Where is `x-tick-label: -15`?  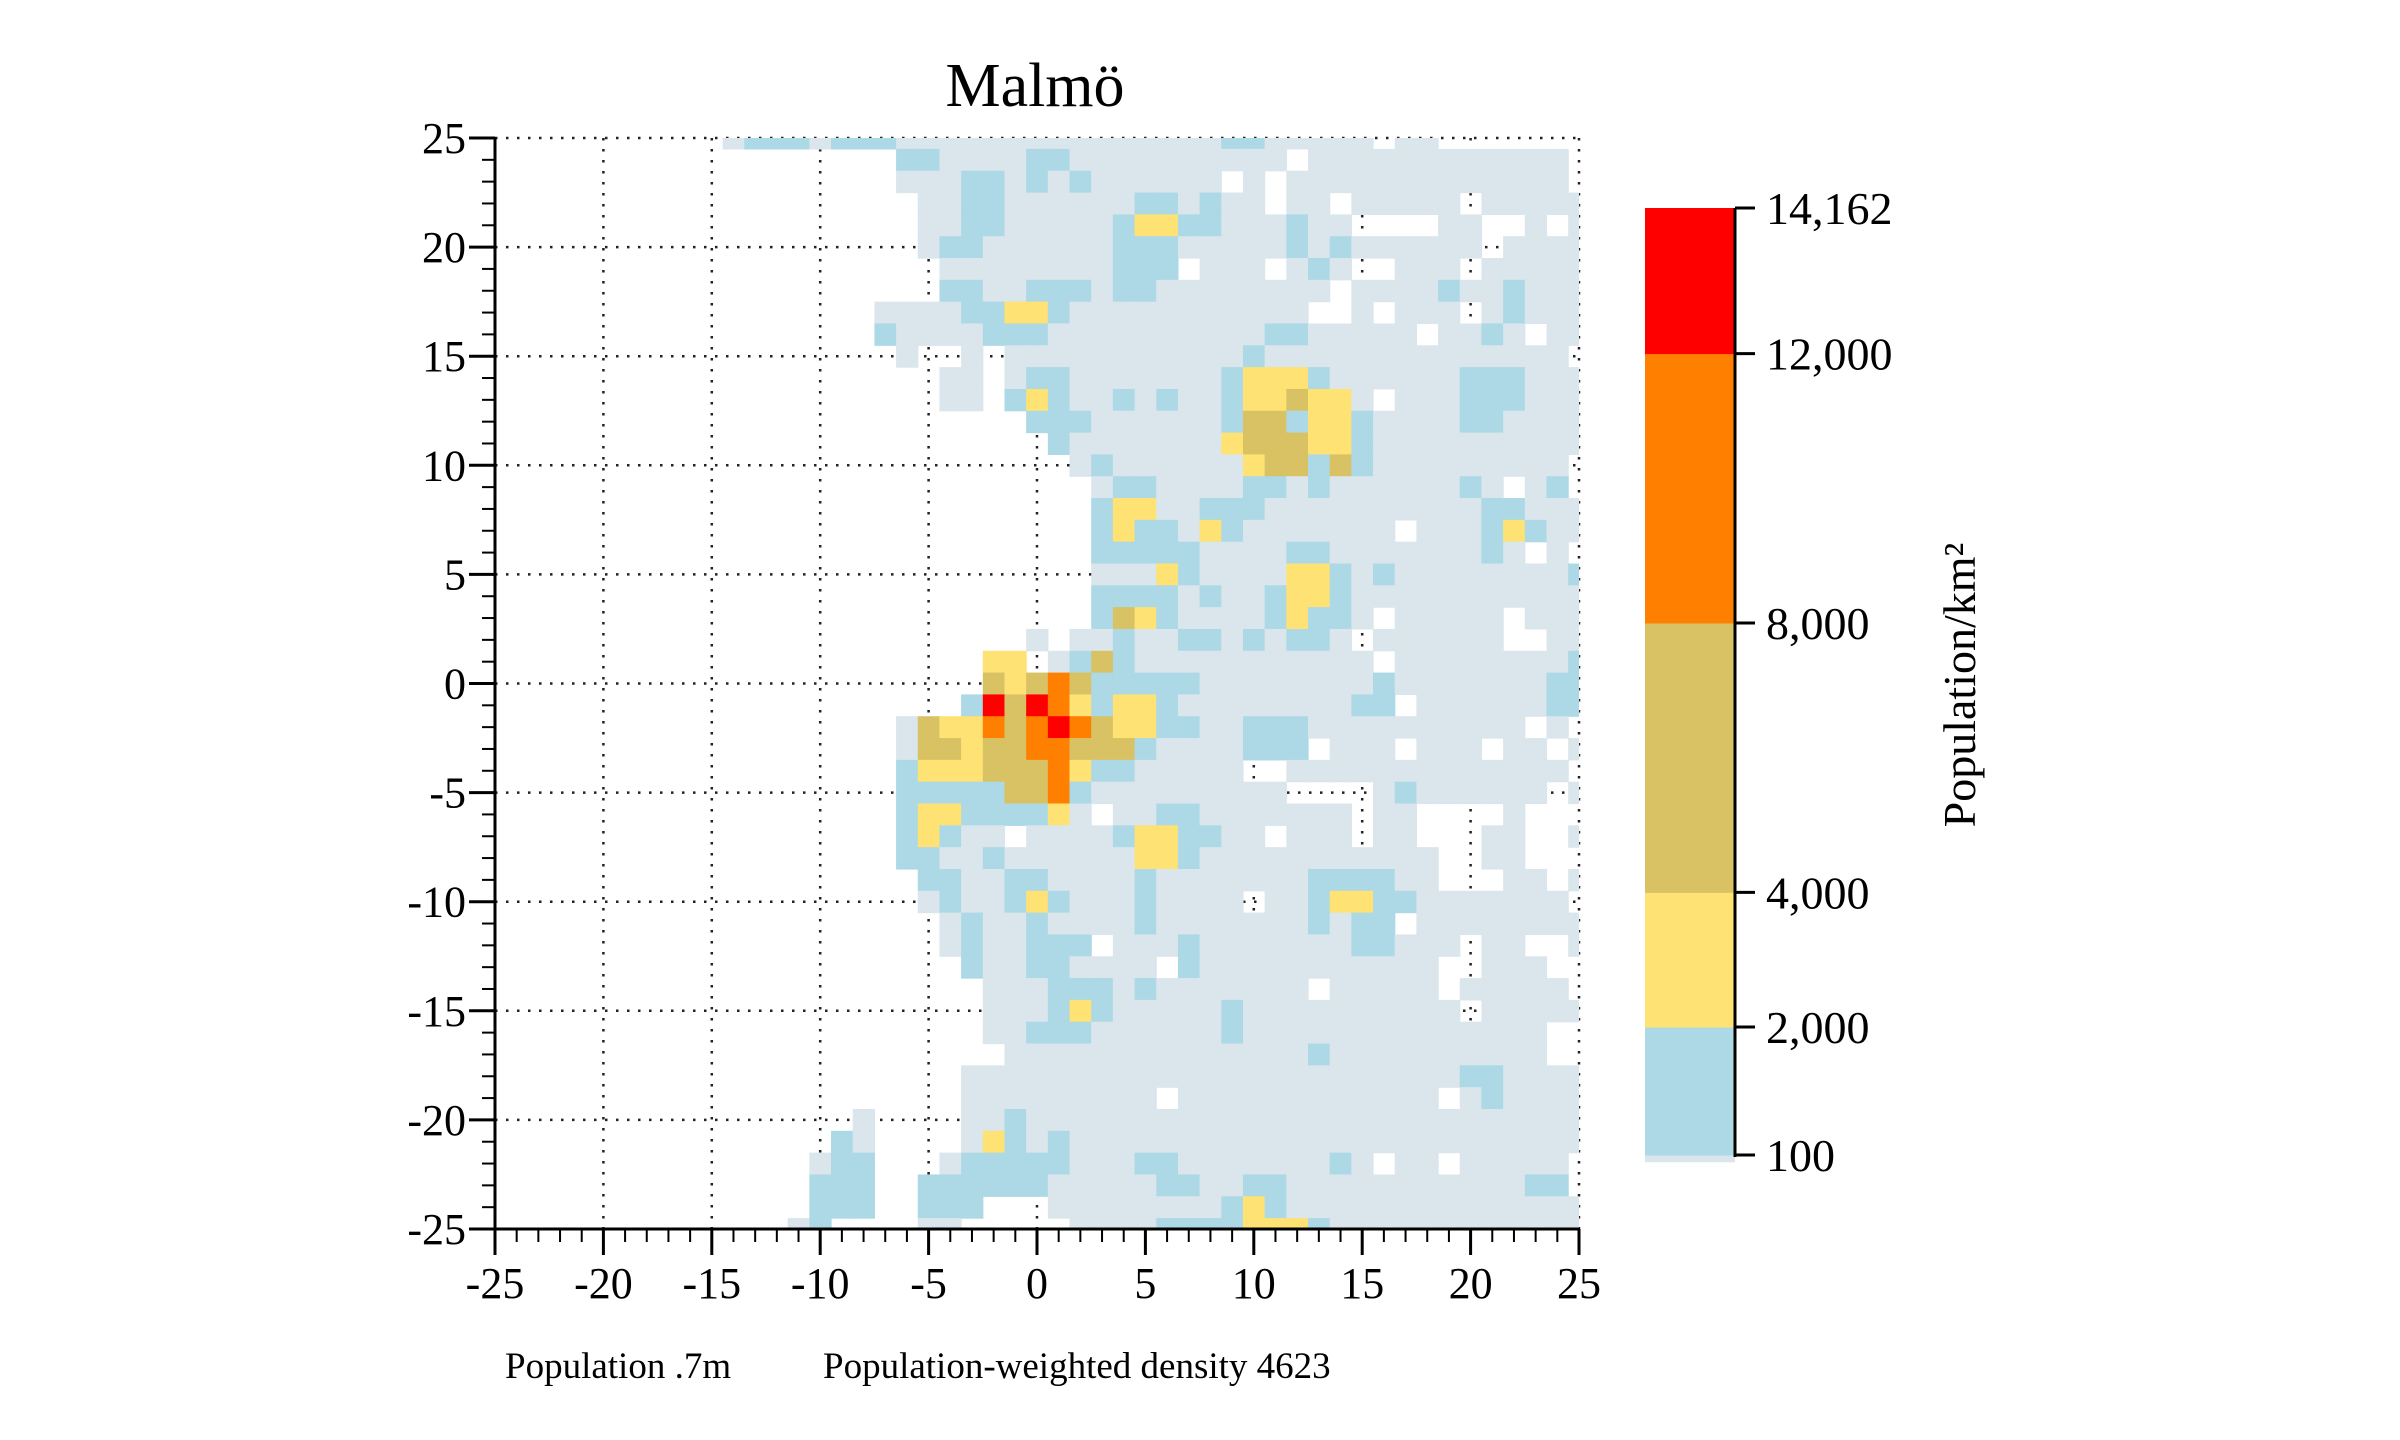 x-tick-label: -15 is located at coordinates (711, 1283).